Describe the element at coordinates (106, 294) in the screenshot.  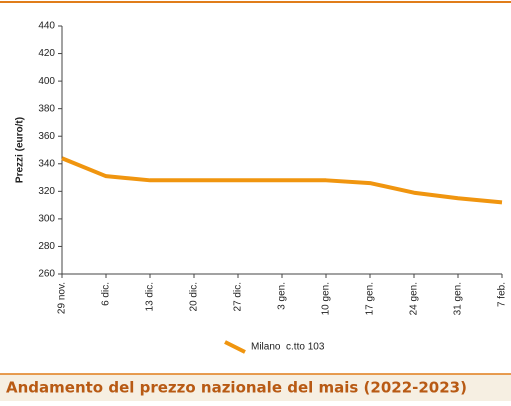
I see `x-tick-label: 6 dic.` at that location.